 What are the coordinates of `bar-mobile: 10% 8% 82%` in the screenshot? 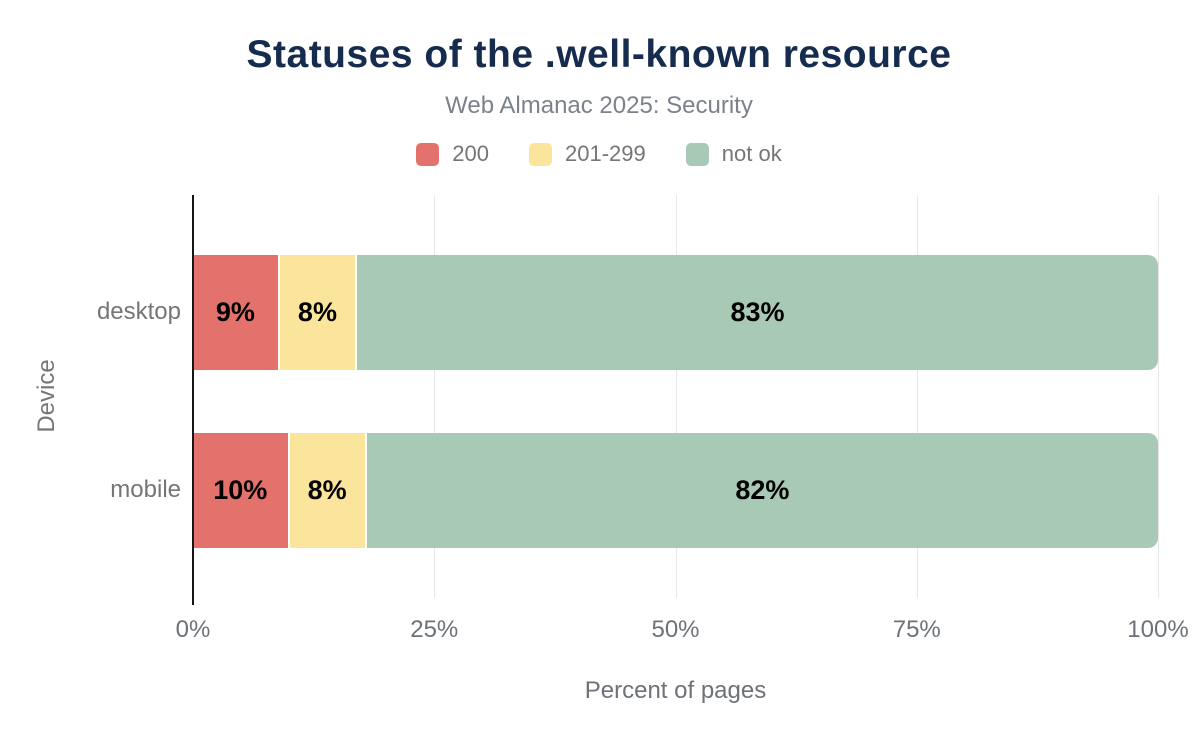 It's located at (675, 490).